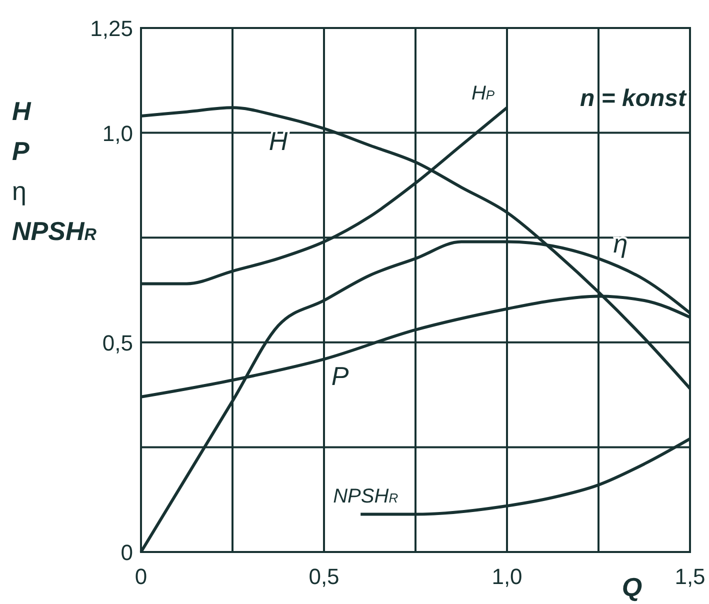 The height and width of the screenshot is (604, 709). What do you see at coordinates (620, 243) in the screenshot?
I see `series-label: η` at bounding box center [620, 243].